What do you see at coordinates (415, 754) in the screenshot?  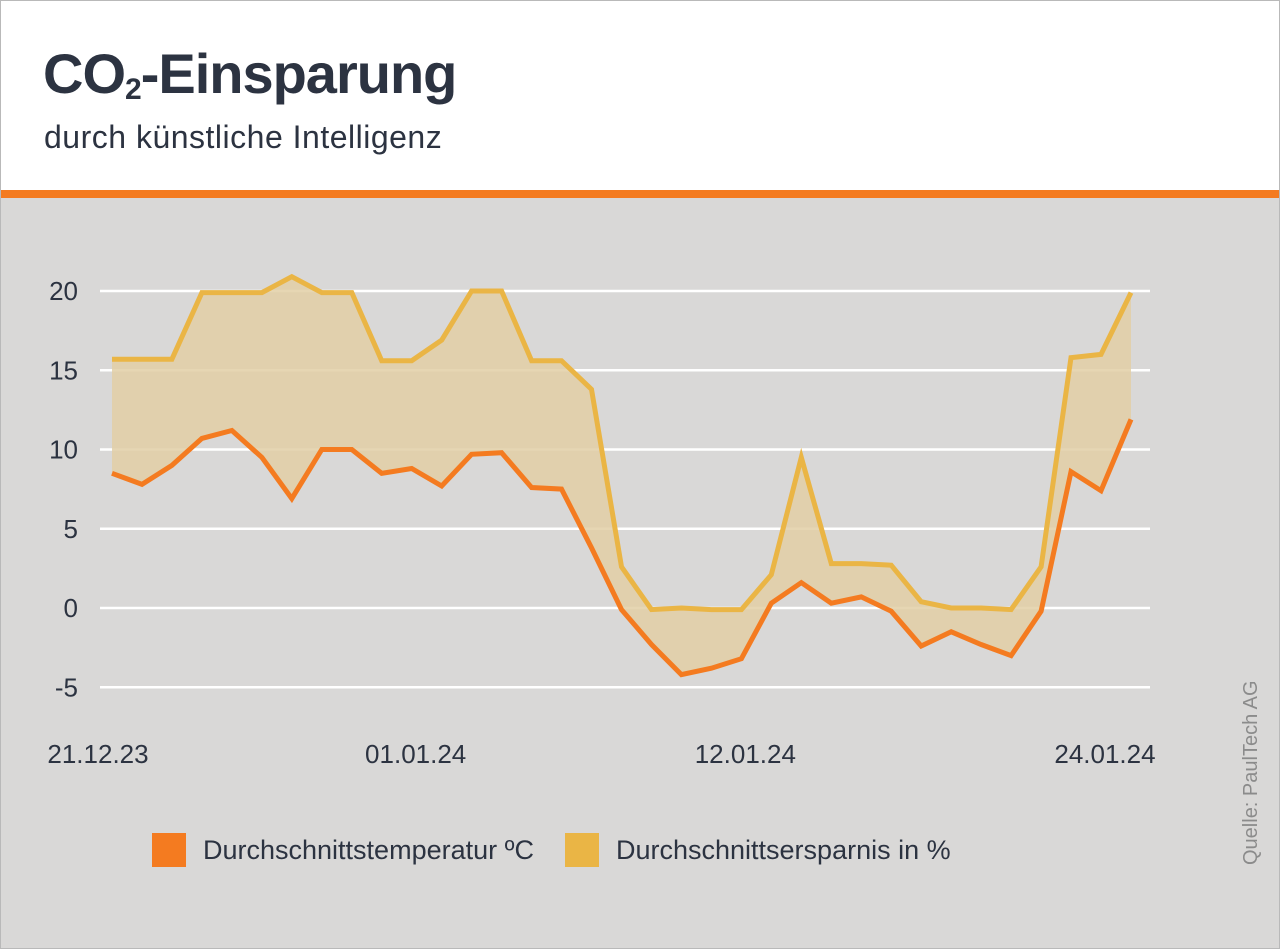 I see `x-tick-label: 01.01.24` at bounding box center [415, 754].